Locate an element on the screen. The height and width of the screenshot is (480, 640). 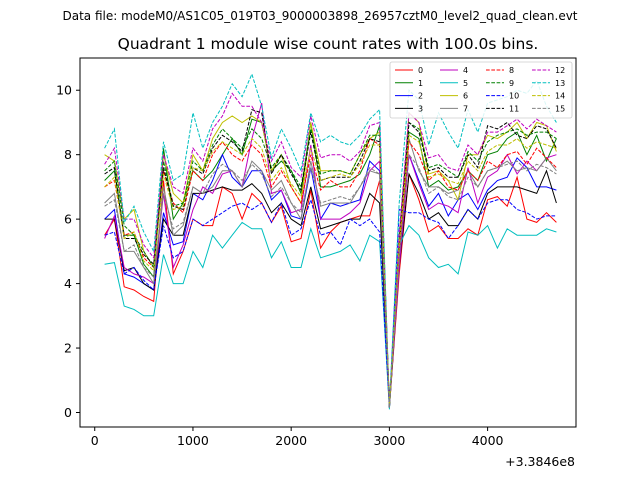
y-tick-label: 2 is located at coordinates (68, 348).